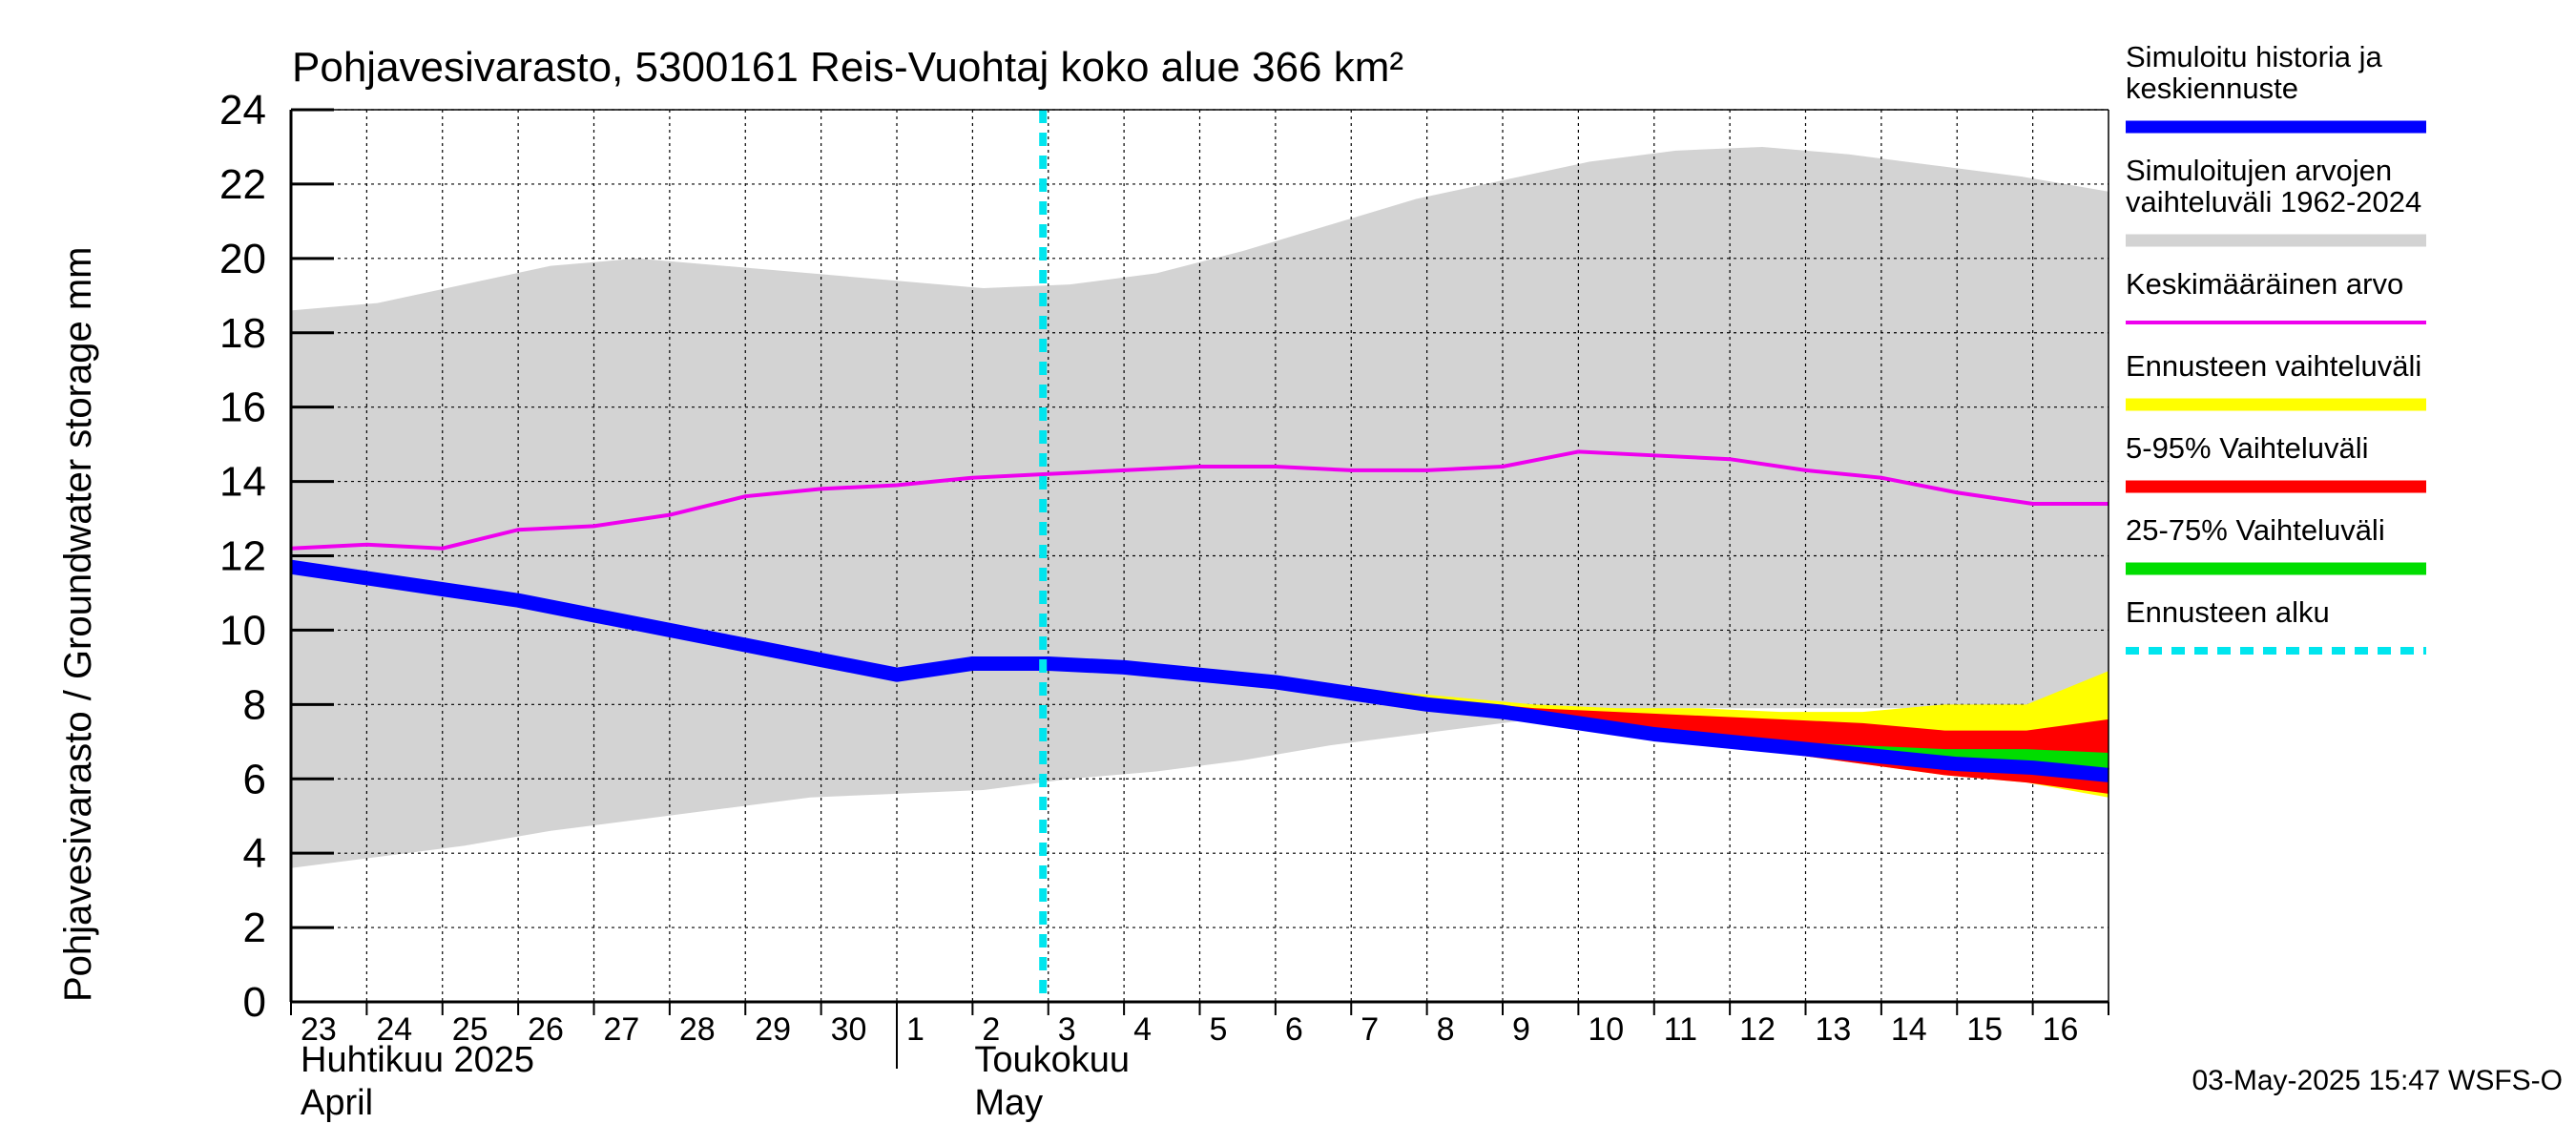 The width and height of the screenshot is (2576, 1145). Describe the element at coordinates (849, 1029) in the screenshot. I see `x-tick-label: 30` at that location.